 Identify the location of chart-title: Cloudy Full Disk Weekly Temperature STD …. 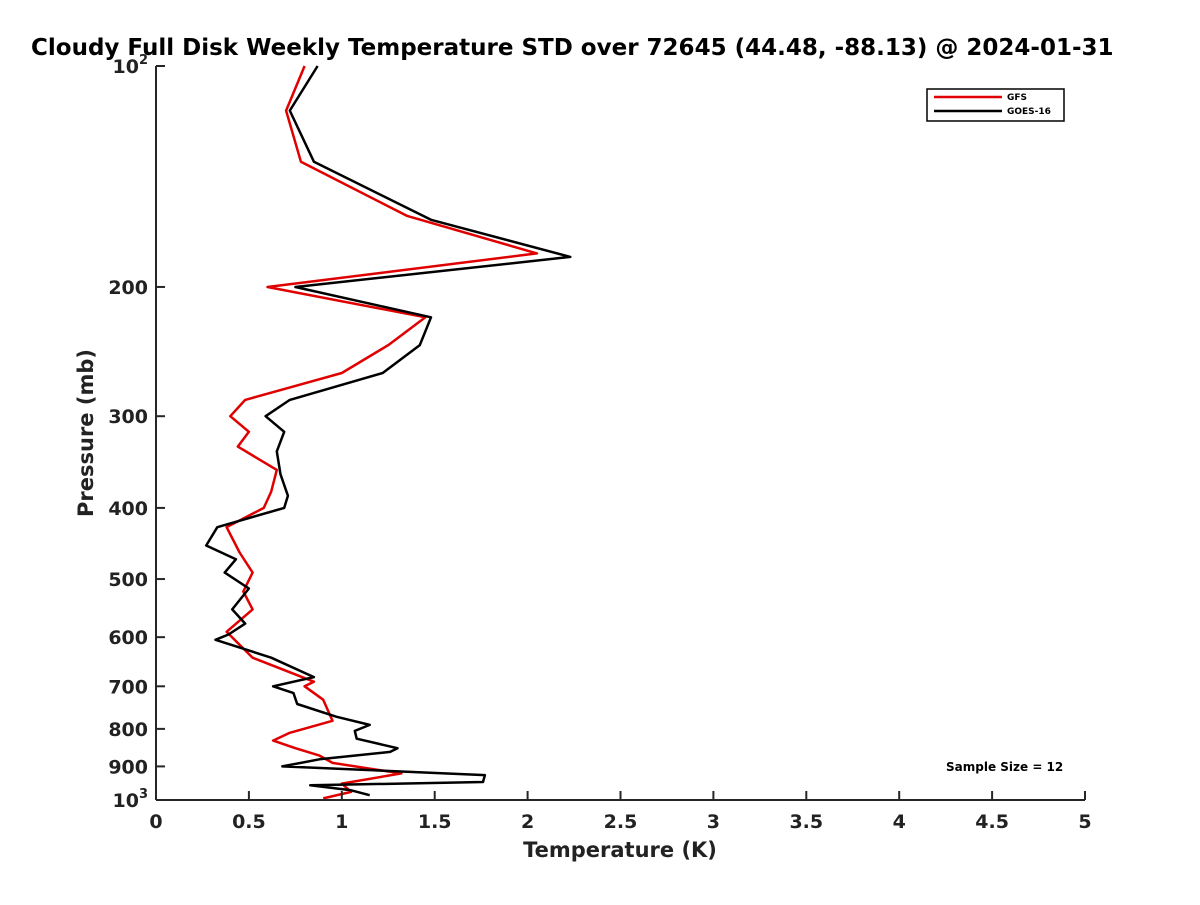
(572, 48).